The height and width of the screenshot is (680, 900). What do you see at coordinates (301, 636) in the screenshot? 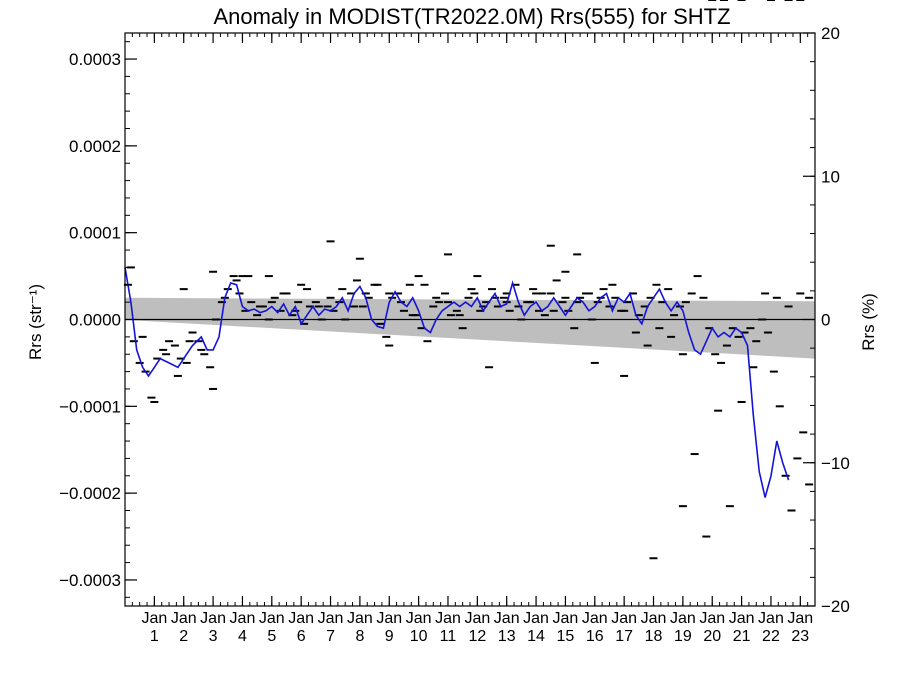
I see `x-tick-year-label: 6` at bounding box center [301, 636].